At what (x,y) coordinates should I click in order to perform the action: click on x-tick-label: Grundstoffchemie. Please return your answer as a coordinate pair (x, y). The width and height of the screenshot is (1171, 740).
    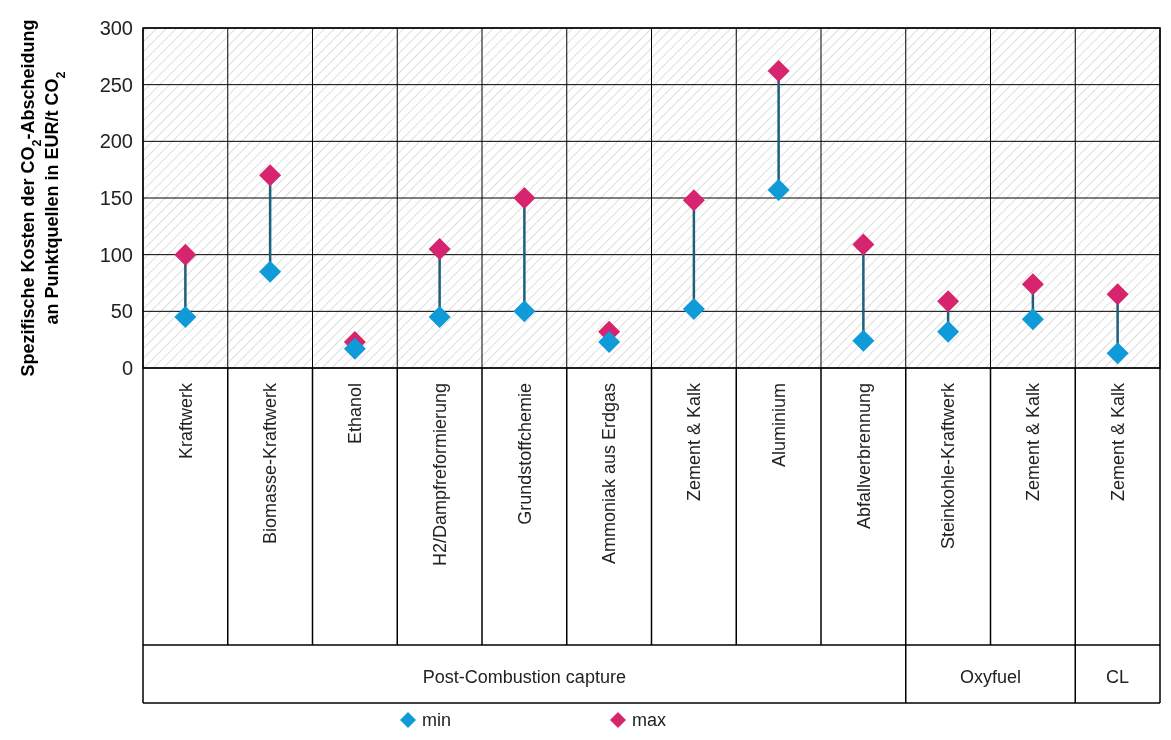
    Looking at the image, I should click on (524, 454).